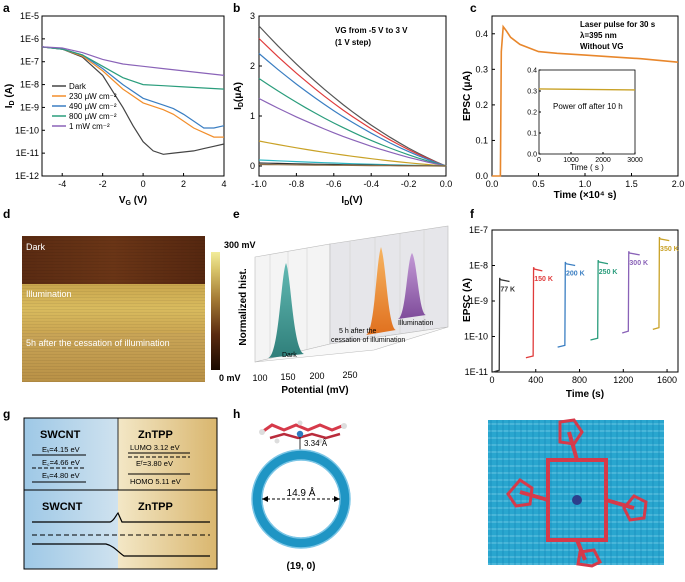 Image resolution: width=685 pixels, height=582 pixels. What do you see at coordinates (10, 96) in the screenshot?
I see `panel-a-ylabel: ID (A)` at bounding box center [10, 96].